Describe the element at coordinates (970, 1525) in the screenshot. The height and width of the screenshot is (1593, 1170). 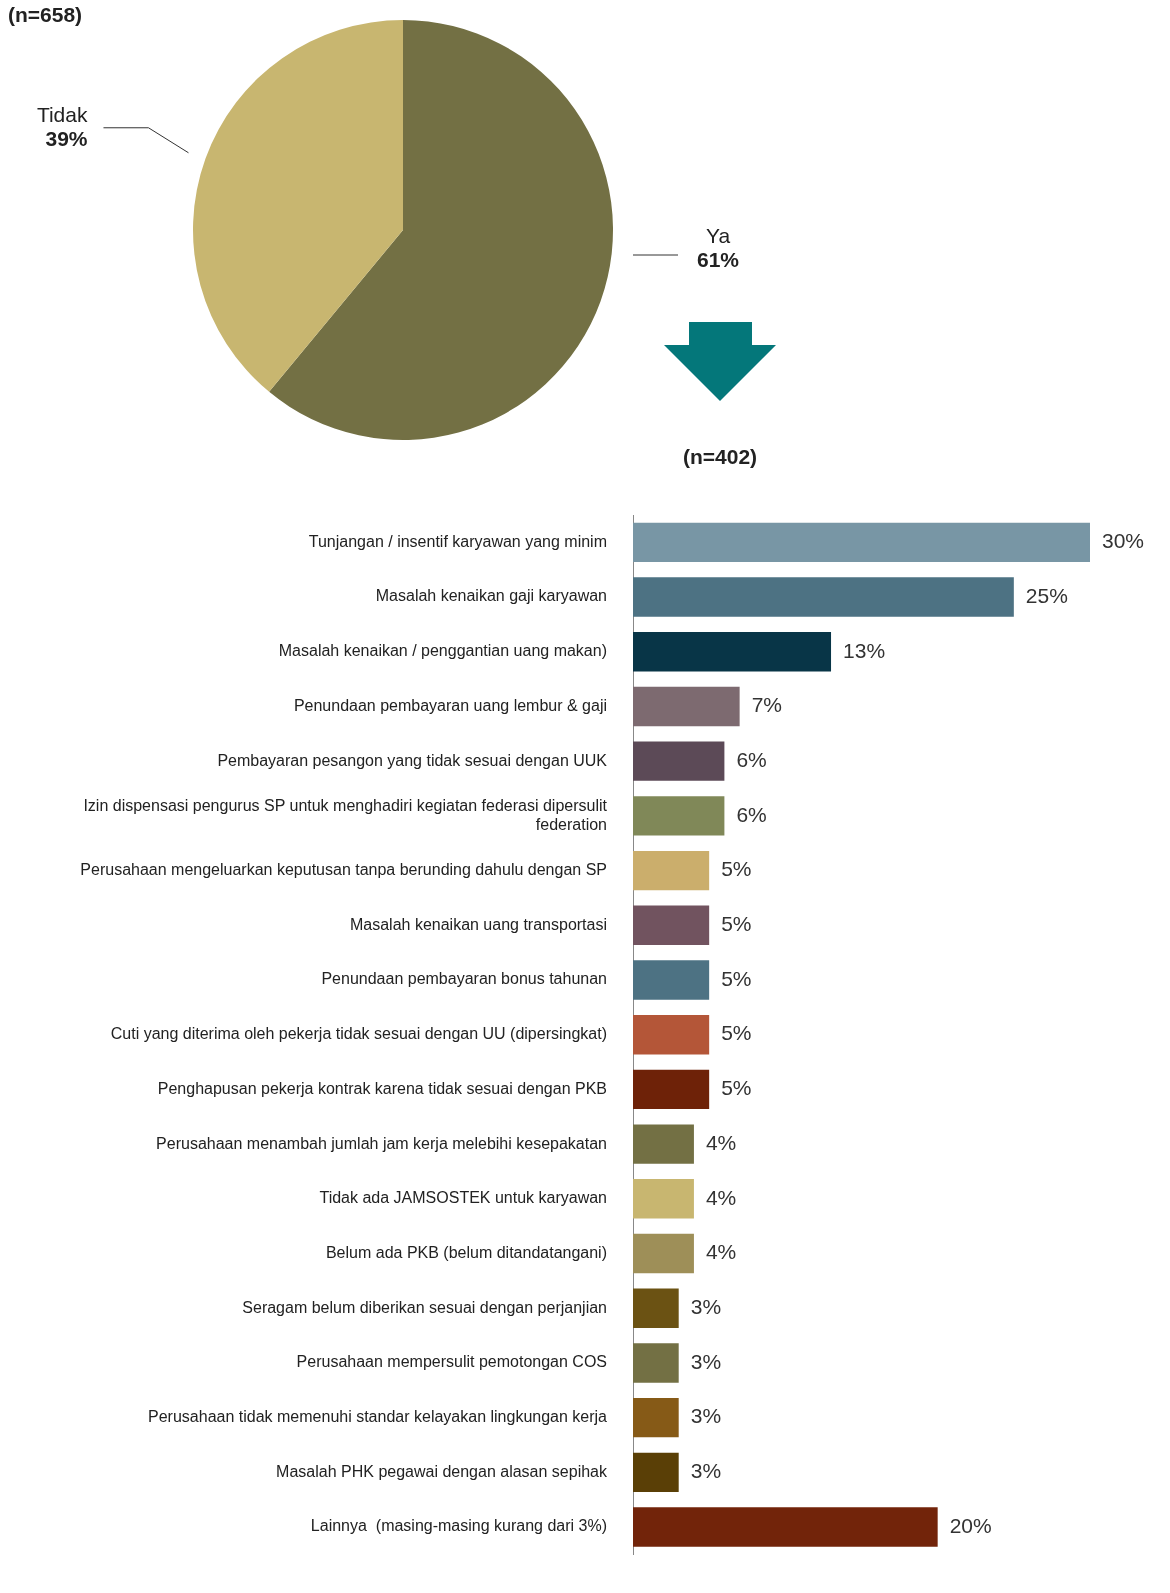
I see `data-label: 20%` at that location.